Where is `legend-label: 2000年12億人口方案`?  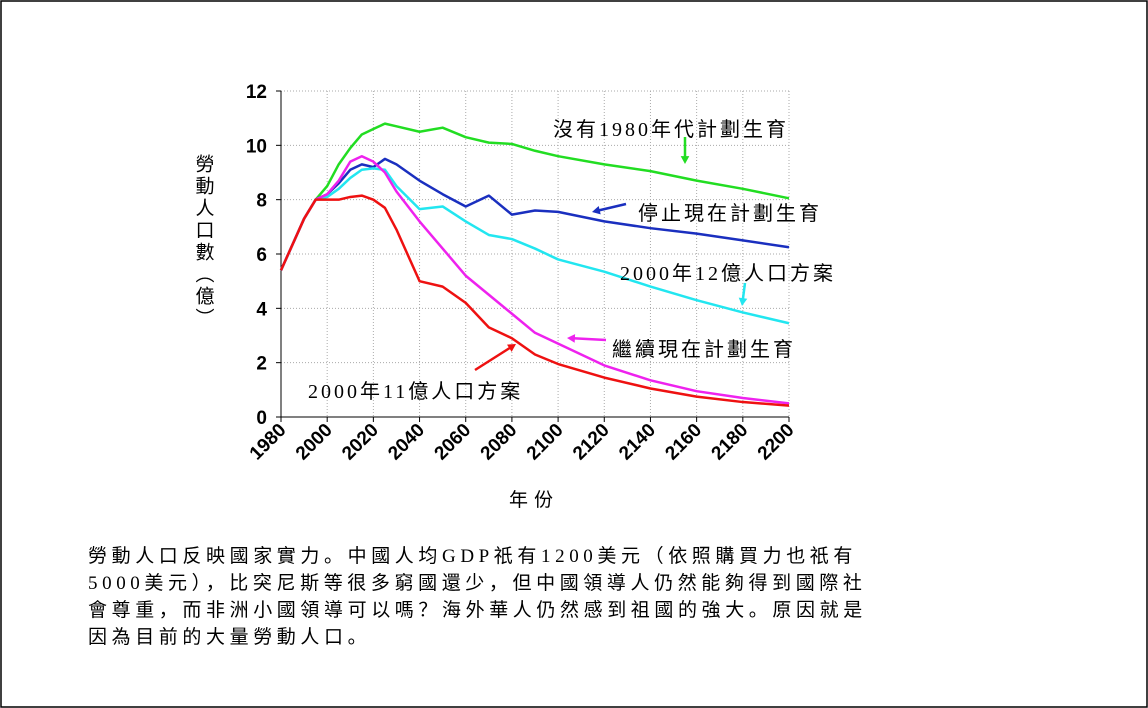 legend-label: 2000年12億人口方案 is located at coordinates (728, 273).